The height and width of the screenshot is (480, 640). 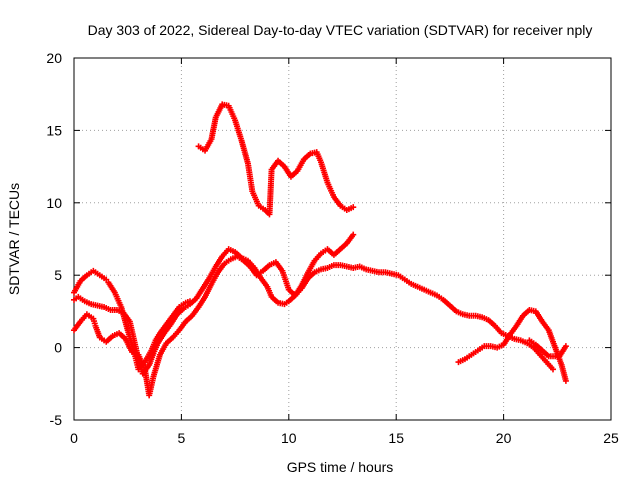 I want to click on x-tick-label: 25, so click(x=611, y=438).